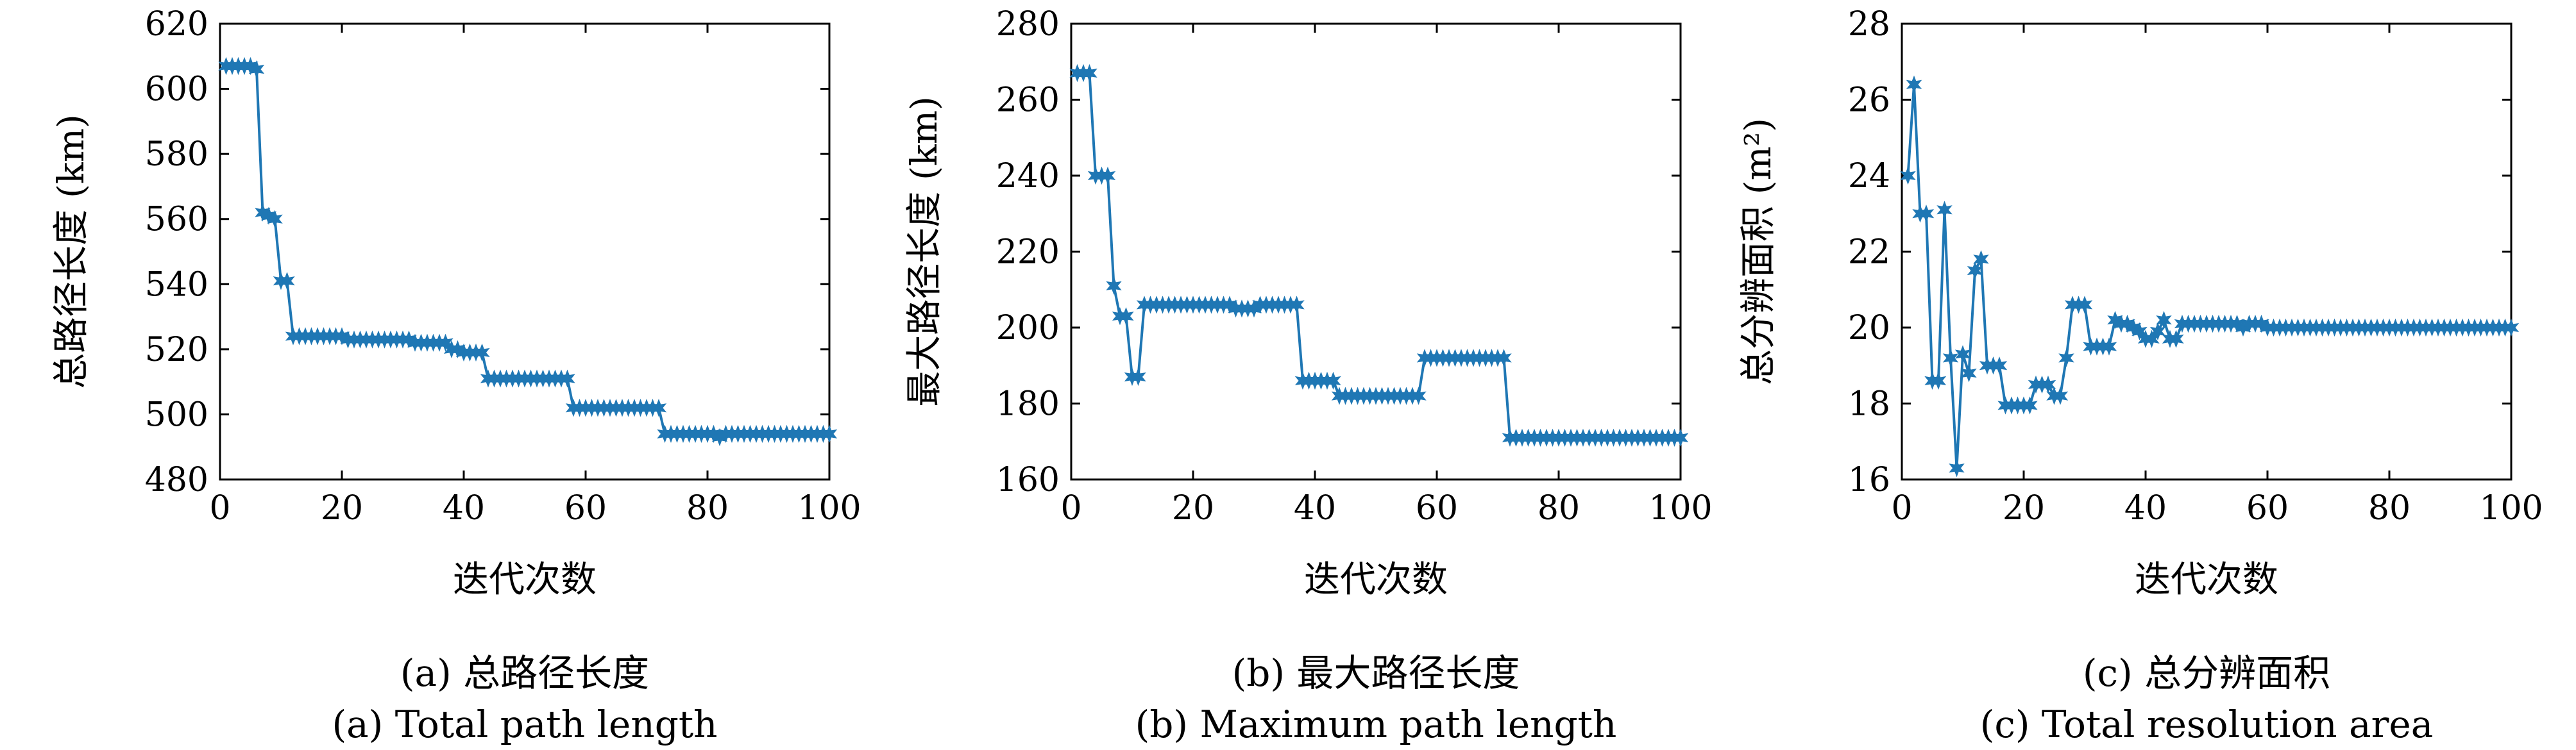 This screenshot has width=2576, height=750. Describe the element at coordinates (1869, 253) in the screenshot. I see `y-tick-label: 22` at that location.